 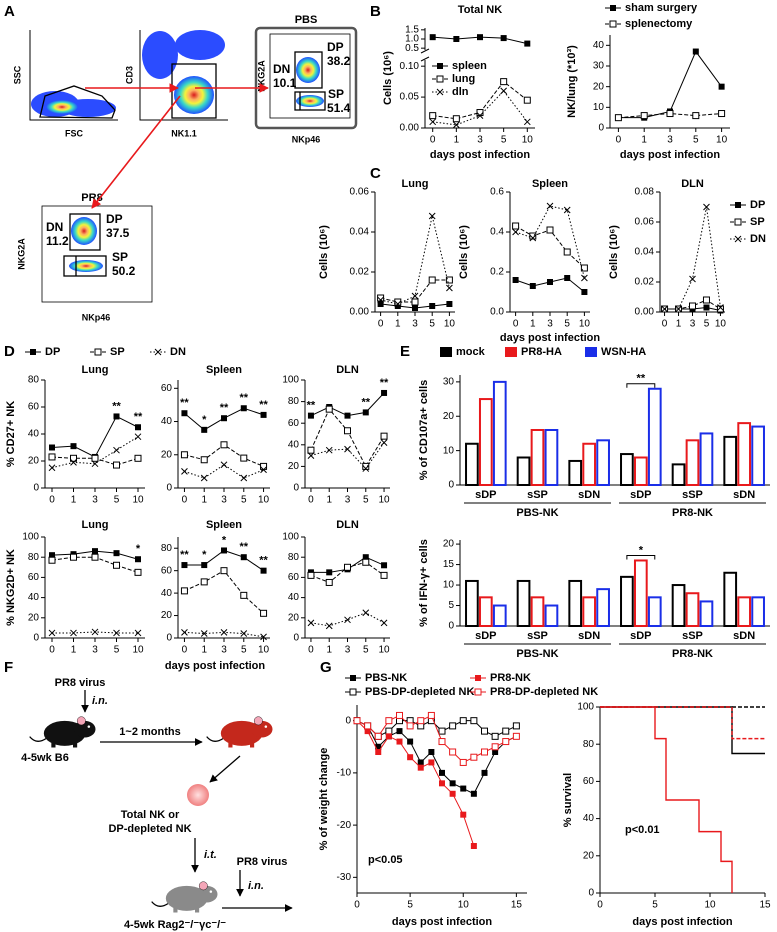 What do you see at coordinates (167, 388) in the screenshot?
I see `y-tick-label: 60` at bounding box center [167, 388].